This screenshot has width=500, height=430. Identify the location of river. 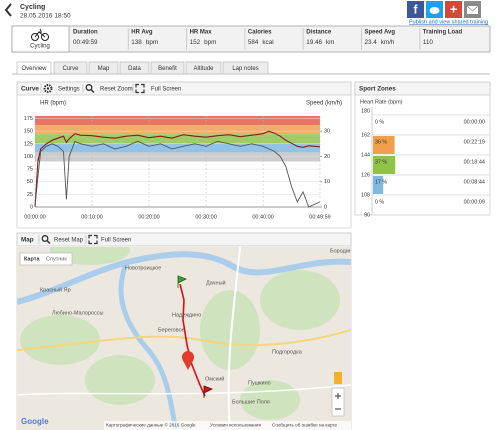
(148, 346).